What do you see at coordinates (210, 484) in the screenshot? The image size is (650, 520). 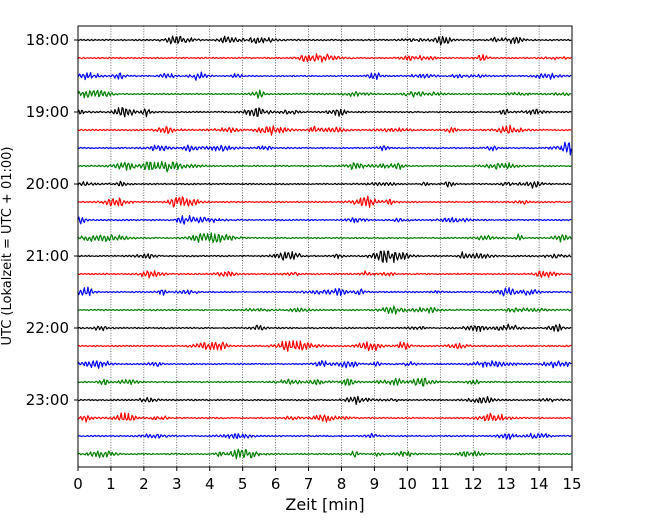 I see `x-tick-label: 4` at bounding box center [210, 484].